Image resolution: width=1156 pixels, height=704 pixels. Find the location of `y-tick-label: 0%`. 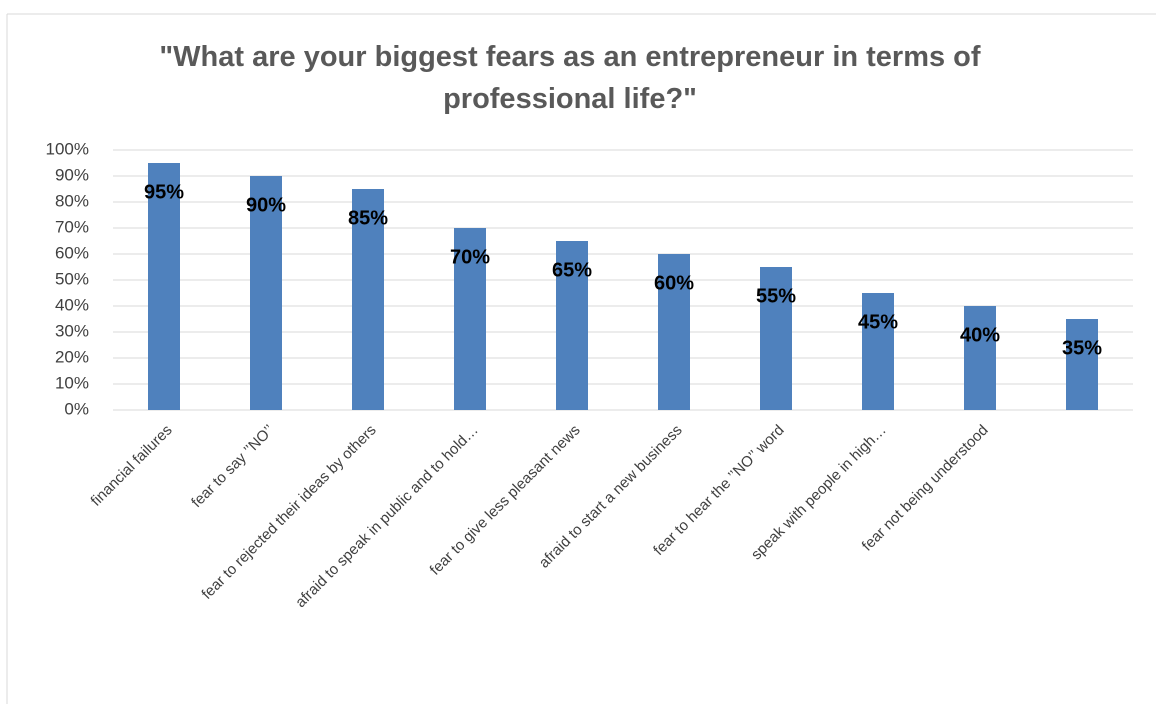

y-tick-label: 0% is located at coordinates (76, 408).